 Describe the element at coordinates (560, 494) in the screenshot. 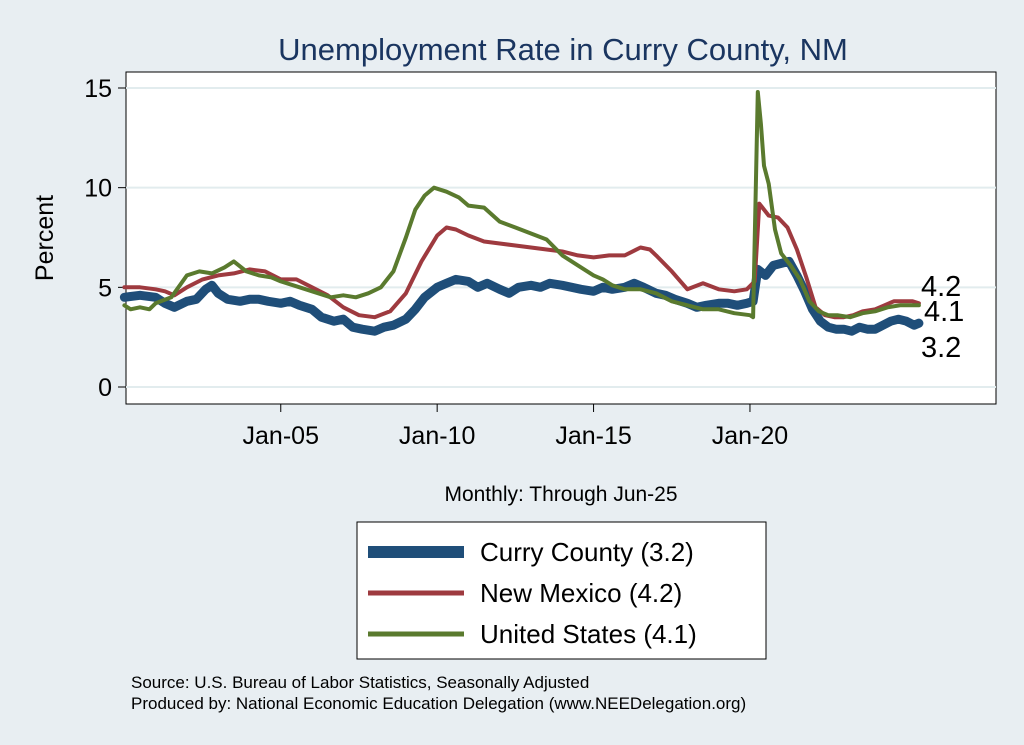

I see `x-axis-label: Monthly: Through Jun-25` at that location.